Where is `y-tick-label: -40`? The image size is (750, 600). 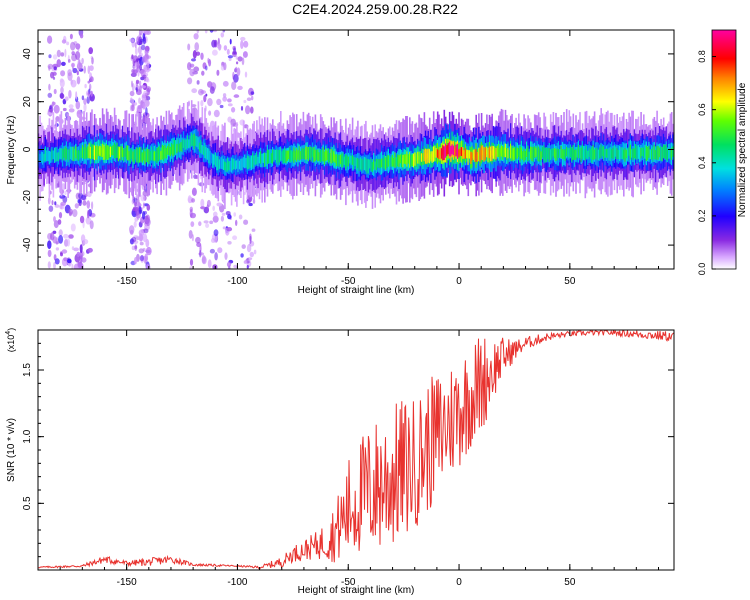 y-tick-label: -40 is located at coordinates (27, 244).